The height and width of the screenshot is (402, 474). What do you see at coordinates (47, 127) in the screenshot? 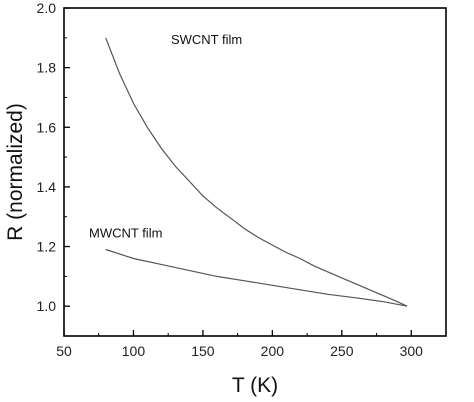
I see `y-tick-label: 1.6` at bounding box center [47, 127].